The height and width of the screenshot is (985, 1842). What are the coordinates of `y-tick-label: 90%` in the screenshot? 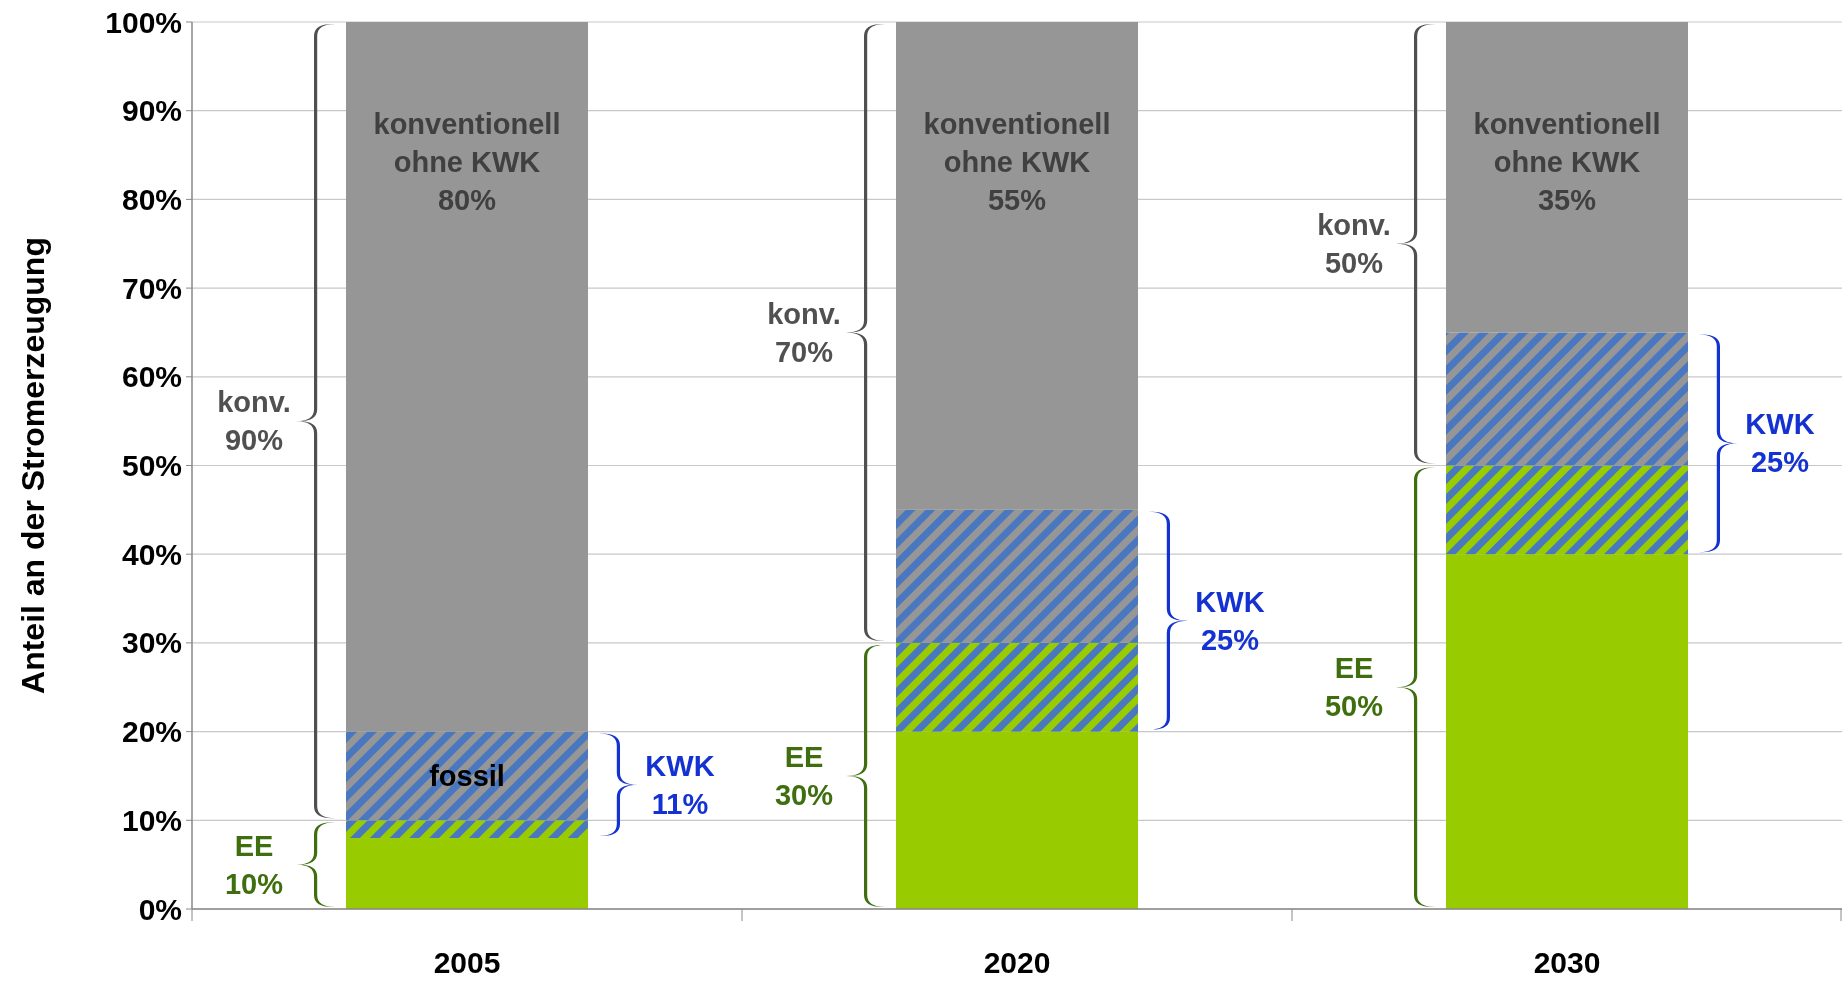 It's located at (151, 111).